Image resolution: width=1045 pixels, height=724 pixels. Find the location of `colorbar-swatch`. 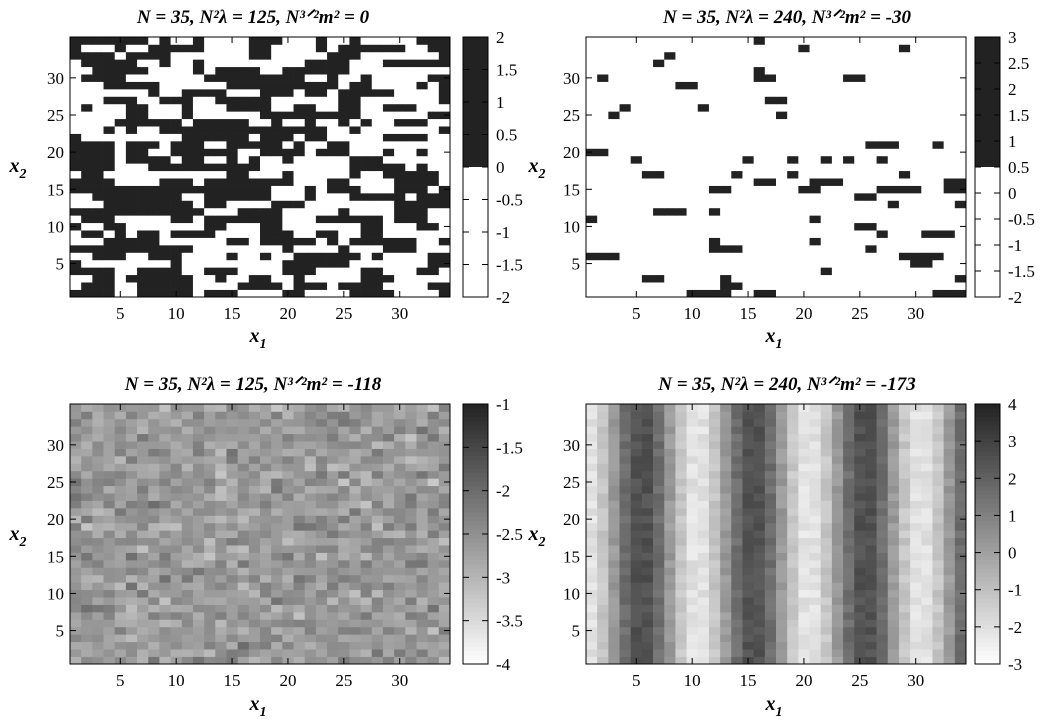

colorbar-swatch is located at coordinates (475, 549).